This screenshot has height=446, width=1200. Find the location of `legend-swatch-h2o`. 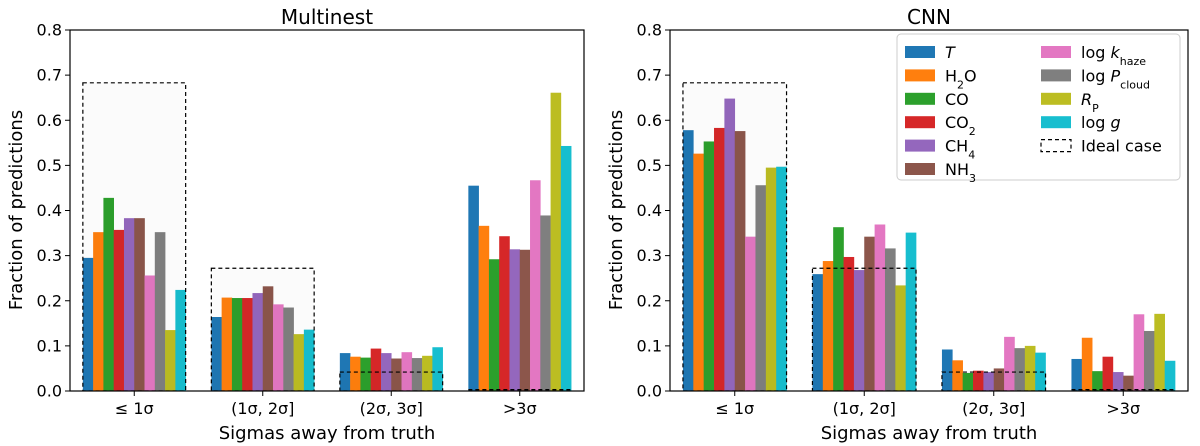

legend-swatch-h2o is located at coordinates (920, 75).